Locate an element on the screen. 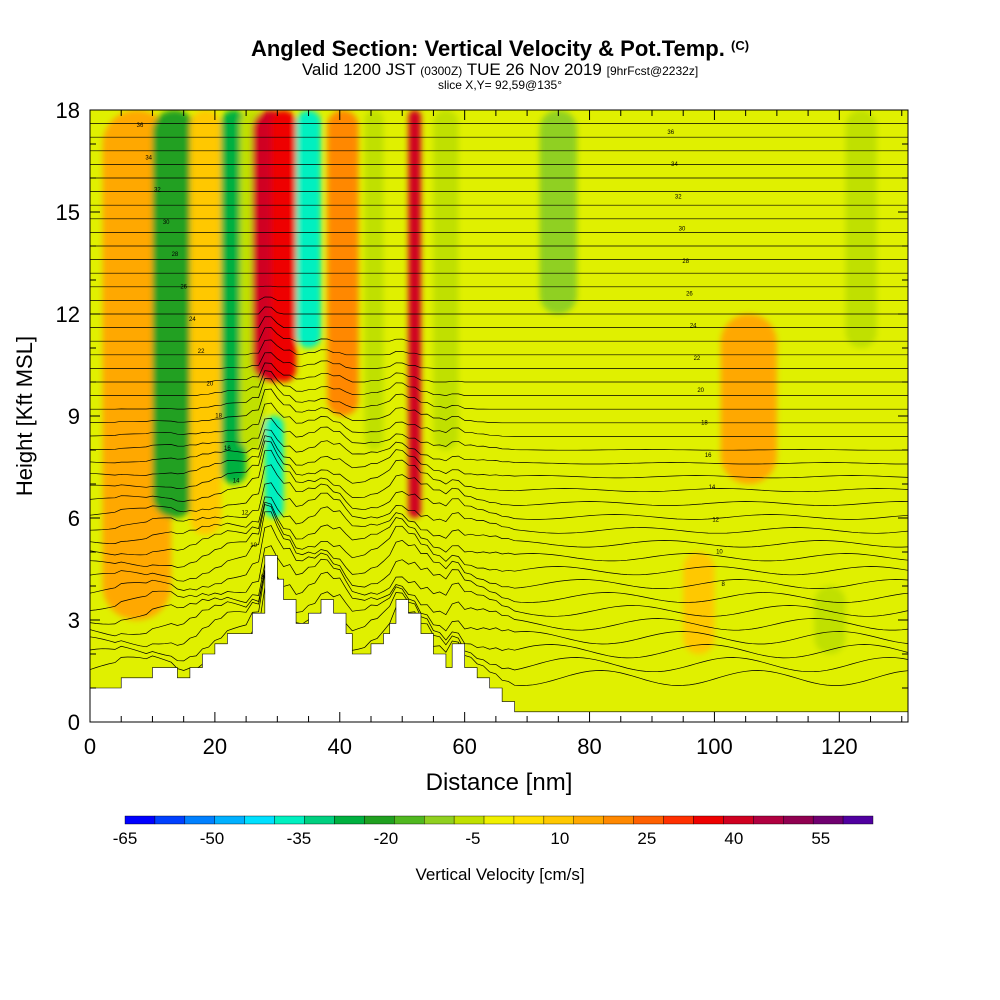 This screenshot has width=1000, height=1000. contour-label: 30 is located at coordinates (682, 230).